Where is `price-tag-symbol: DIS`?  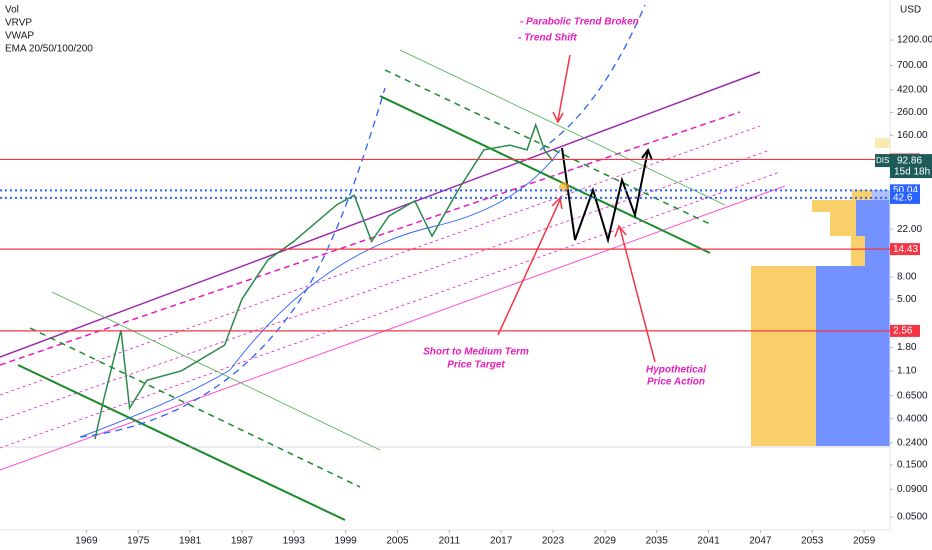 price-tag-symbol: DIS is located at coordinates (882, 160).